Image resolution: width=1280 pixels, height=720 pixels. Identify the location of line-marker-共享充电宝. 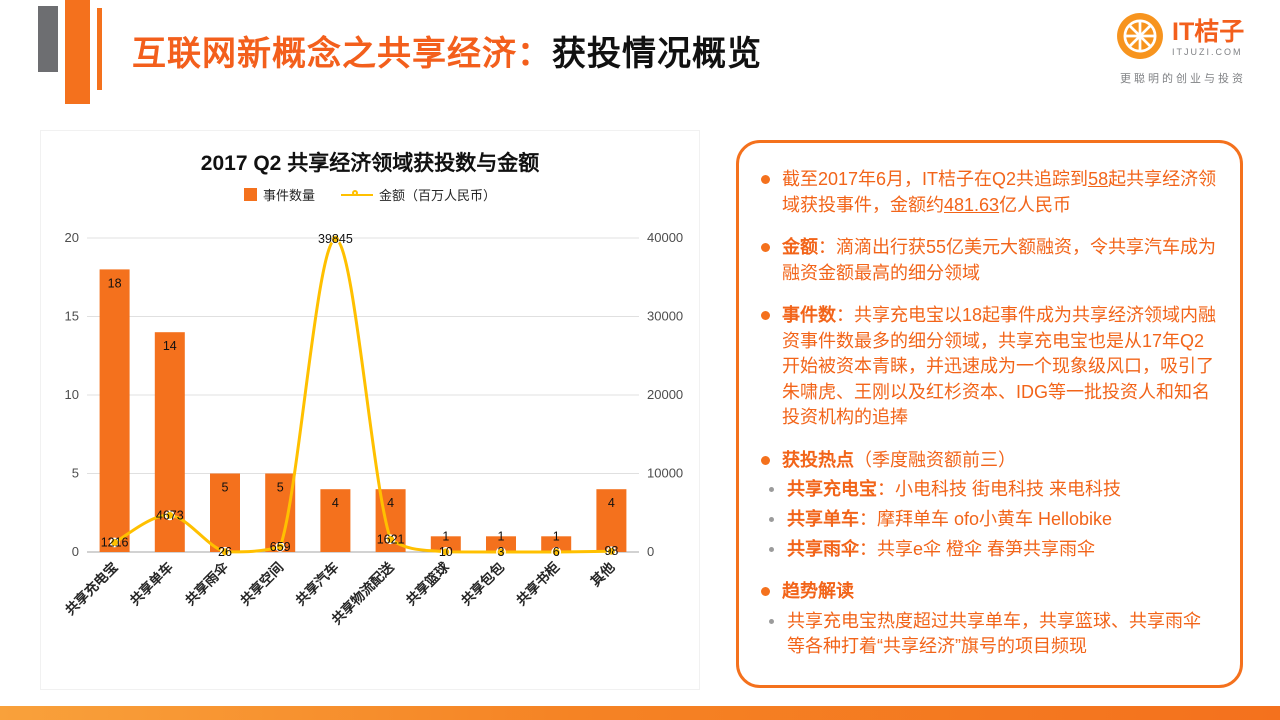
(114, 542).